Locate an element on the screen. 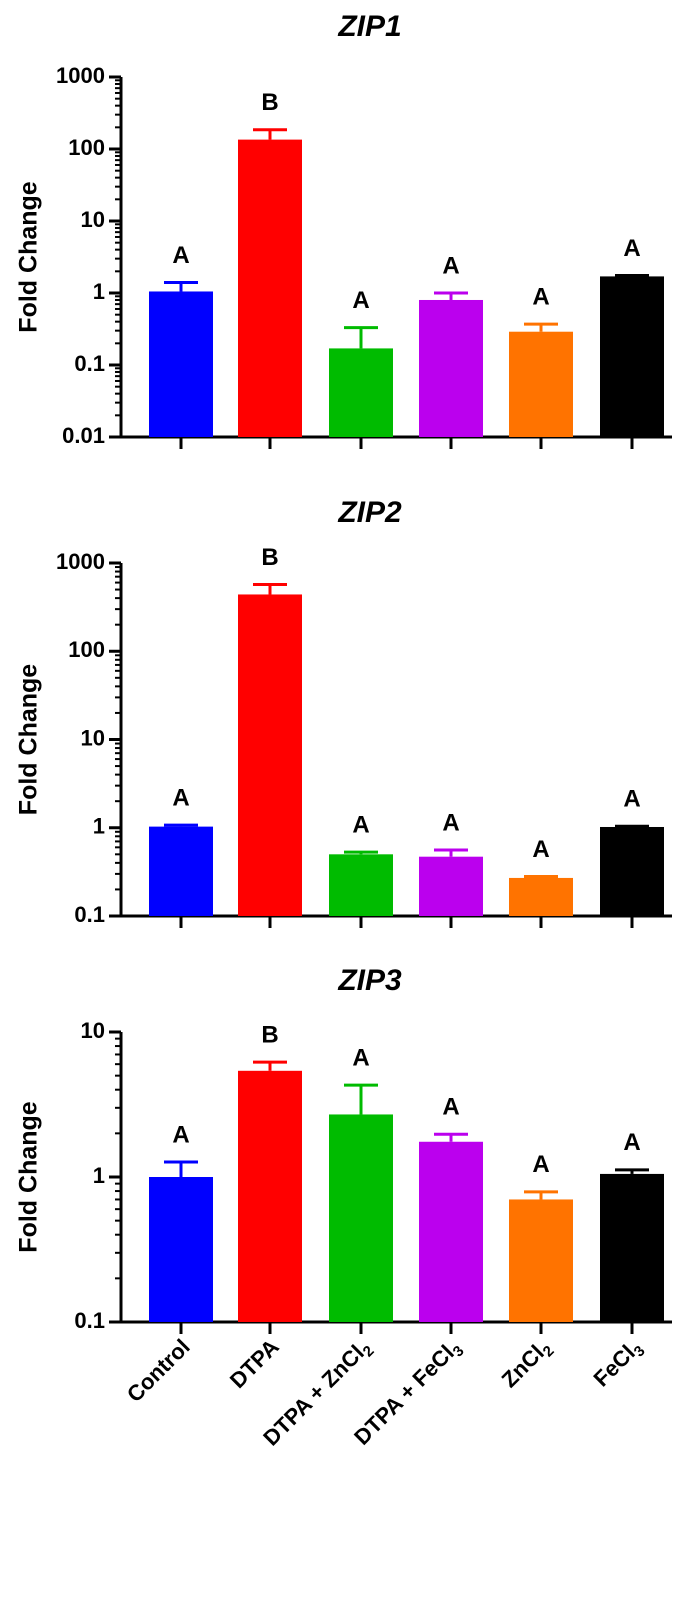 The width and height of the screenshot is (700, 1617). y-tick-label: 0.01 is located at coordinates (83, 435).